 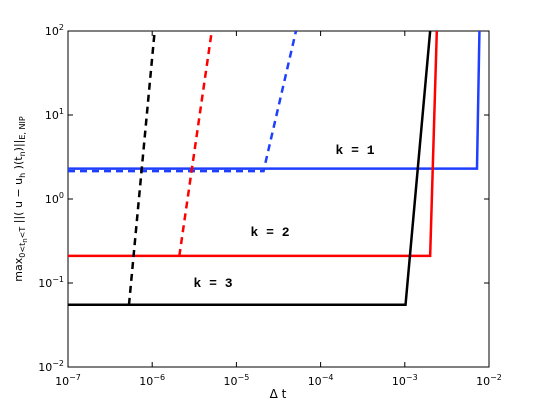 What do you see at coordinates (237, 380) in the screenshot?
I see `x-tick-label: 10⁻⁵` at bounding box center [237, 380].